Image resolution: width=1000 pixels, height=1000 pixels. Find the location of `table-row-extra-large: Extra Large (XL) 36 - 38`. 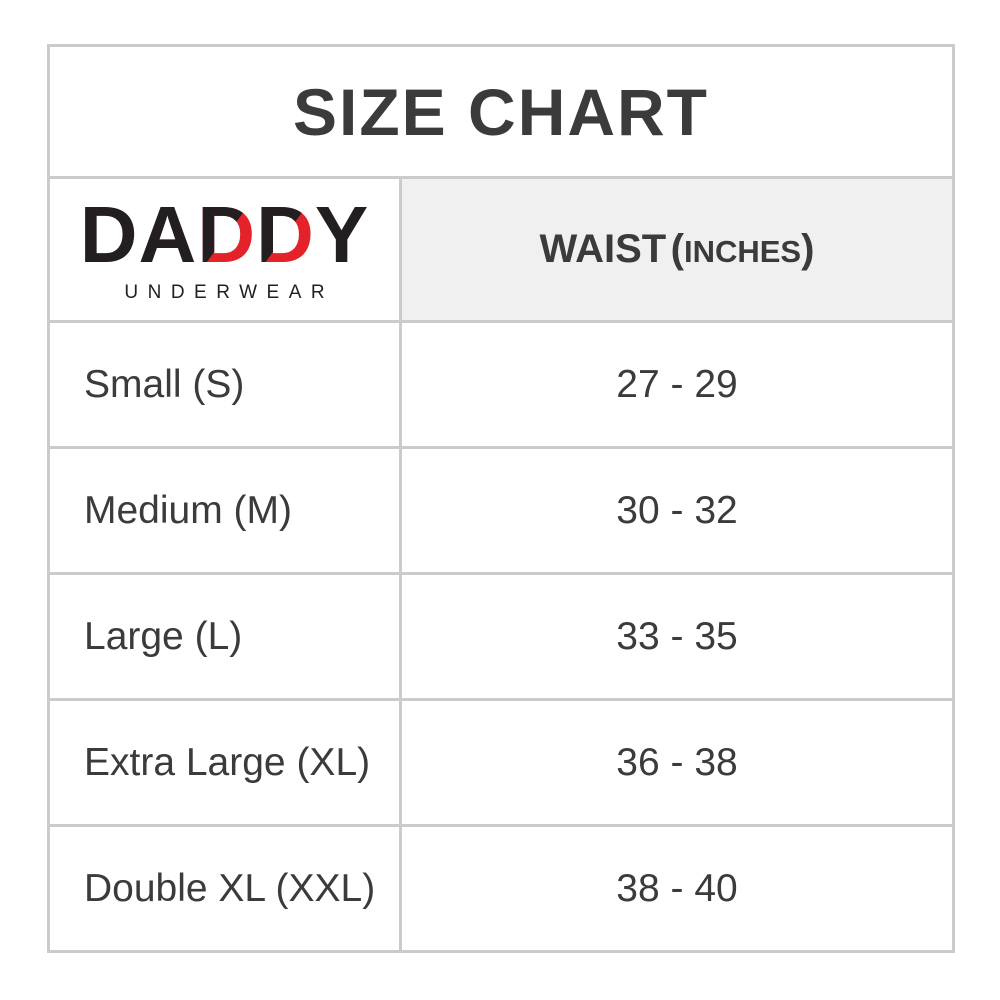

table-row-extra-large: Extra Large (XL) 36 - 38 is located at coordinates (501, 762).